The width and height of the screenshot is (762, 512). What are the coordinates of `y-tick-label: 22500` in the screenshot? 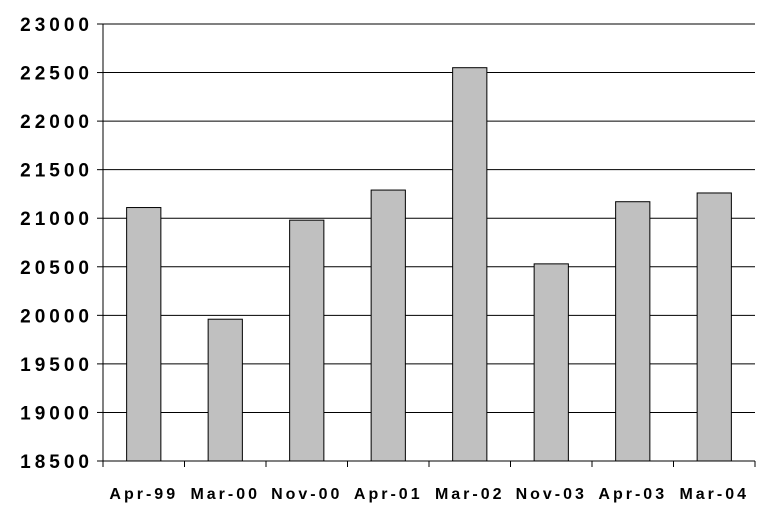 It's located at (56, 74).